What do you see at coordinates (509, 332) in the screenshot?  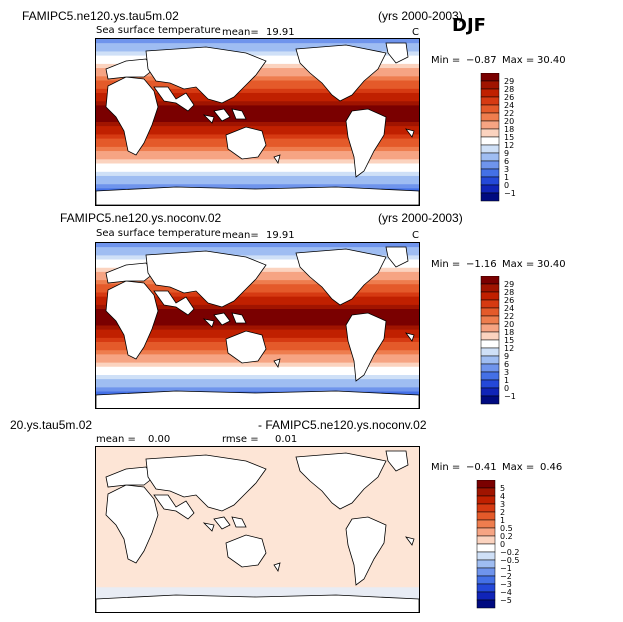 I see `colorbar-tick-label: 18` at bounding box center [509, 332].